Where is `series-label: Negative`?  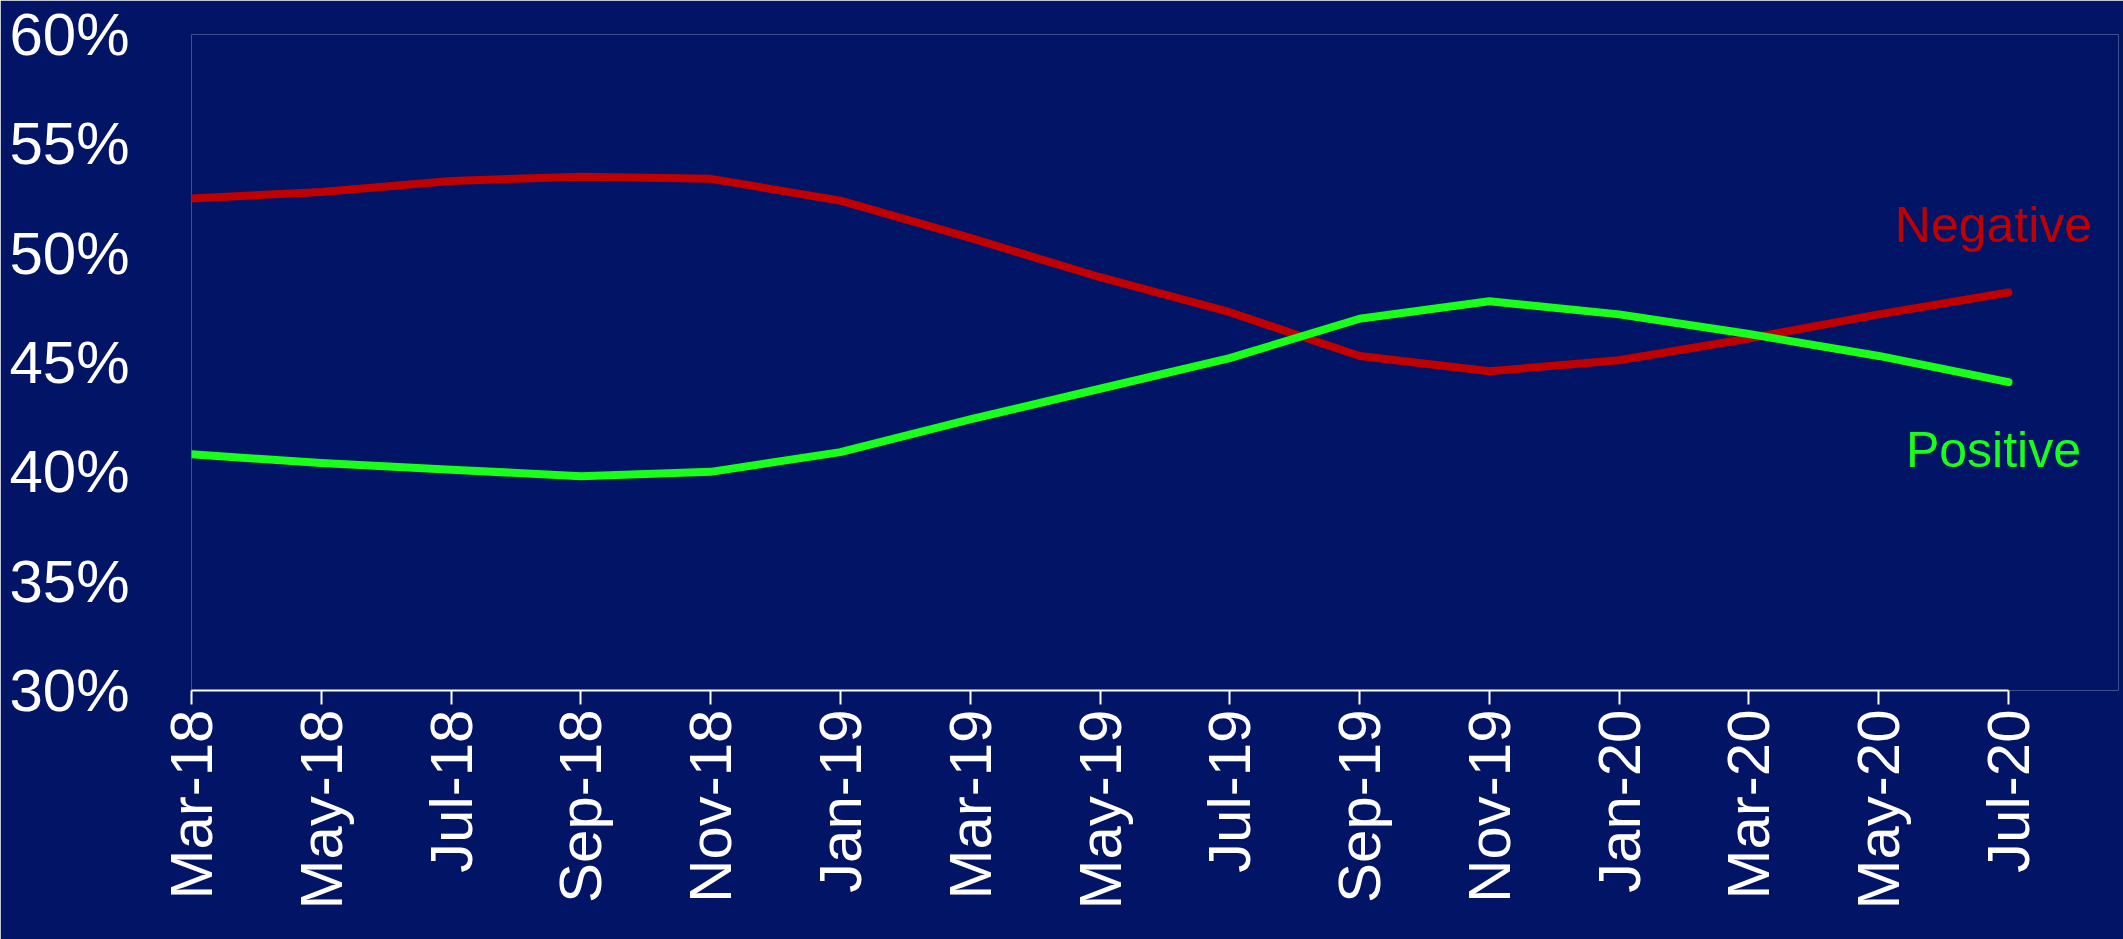 series-label: Negative is located at coordinates (1993, 224).